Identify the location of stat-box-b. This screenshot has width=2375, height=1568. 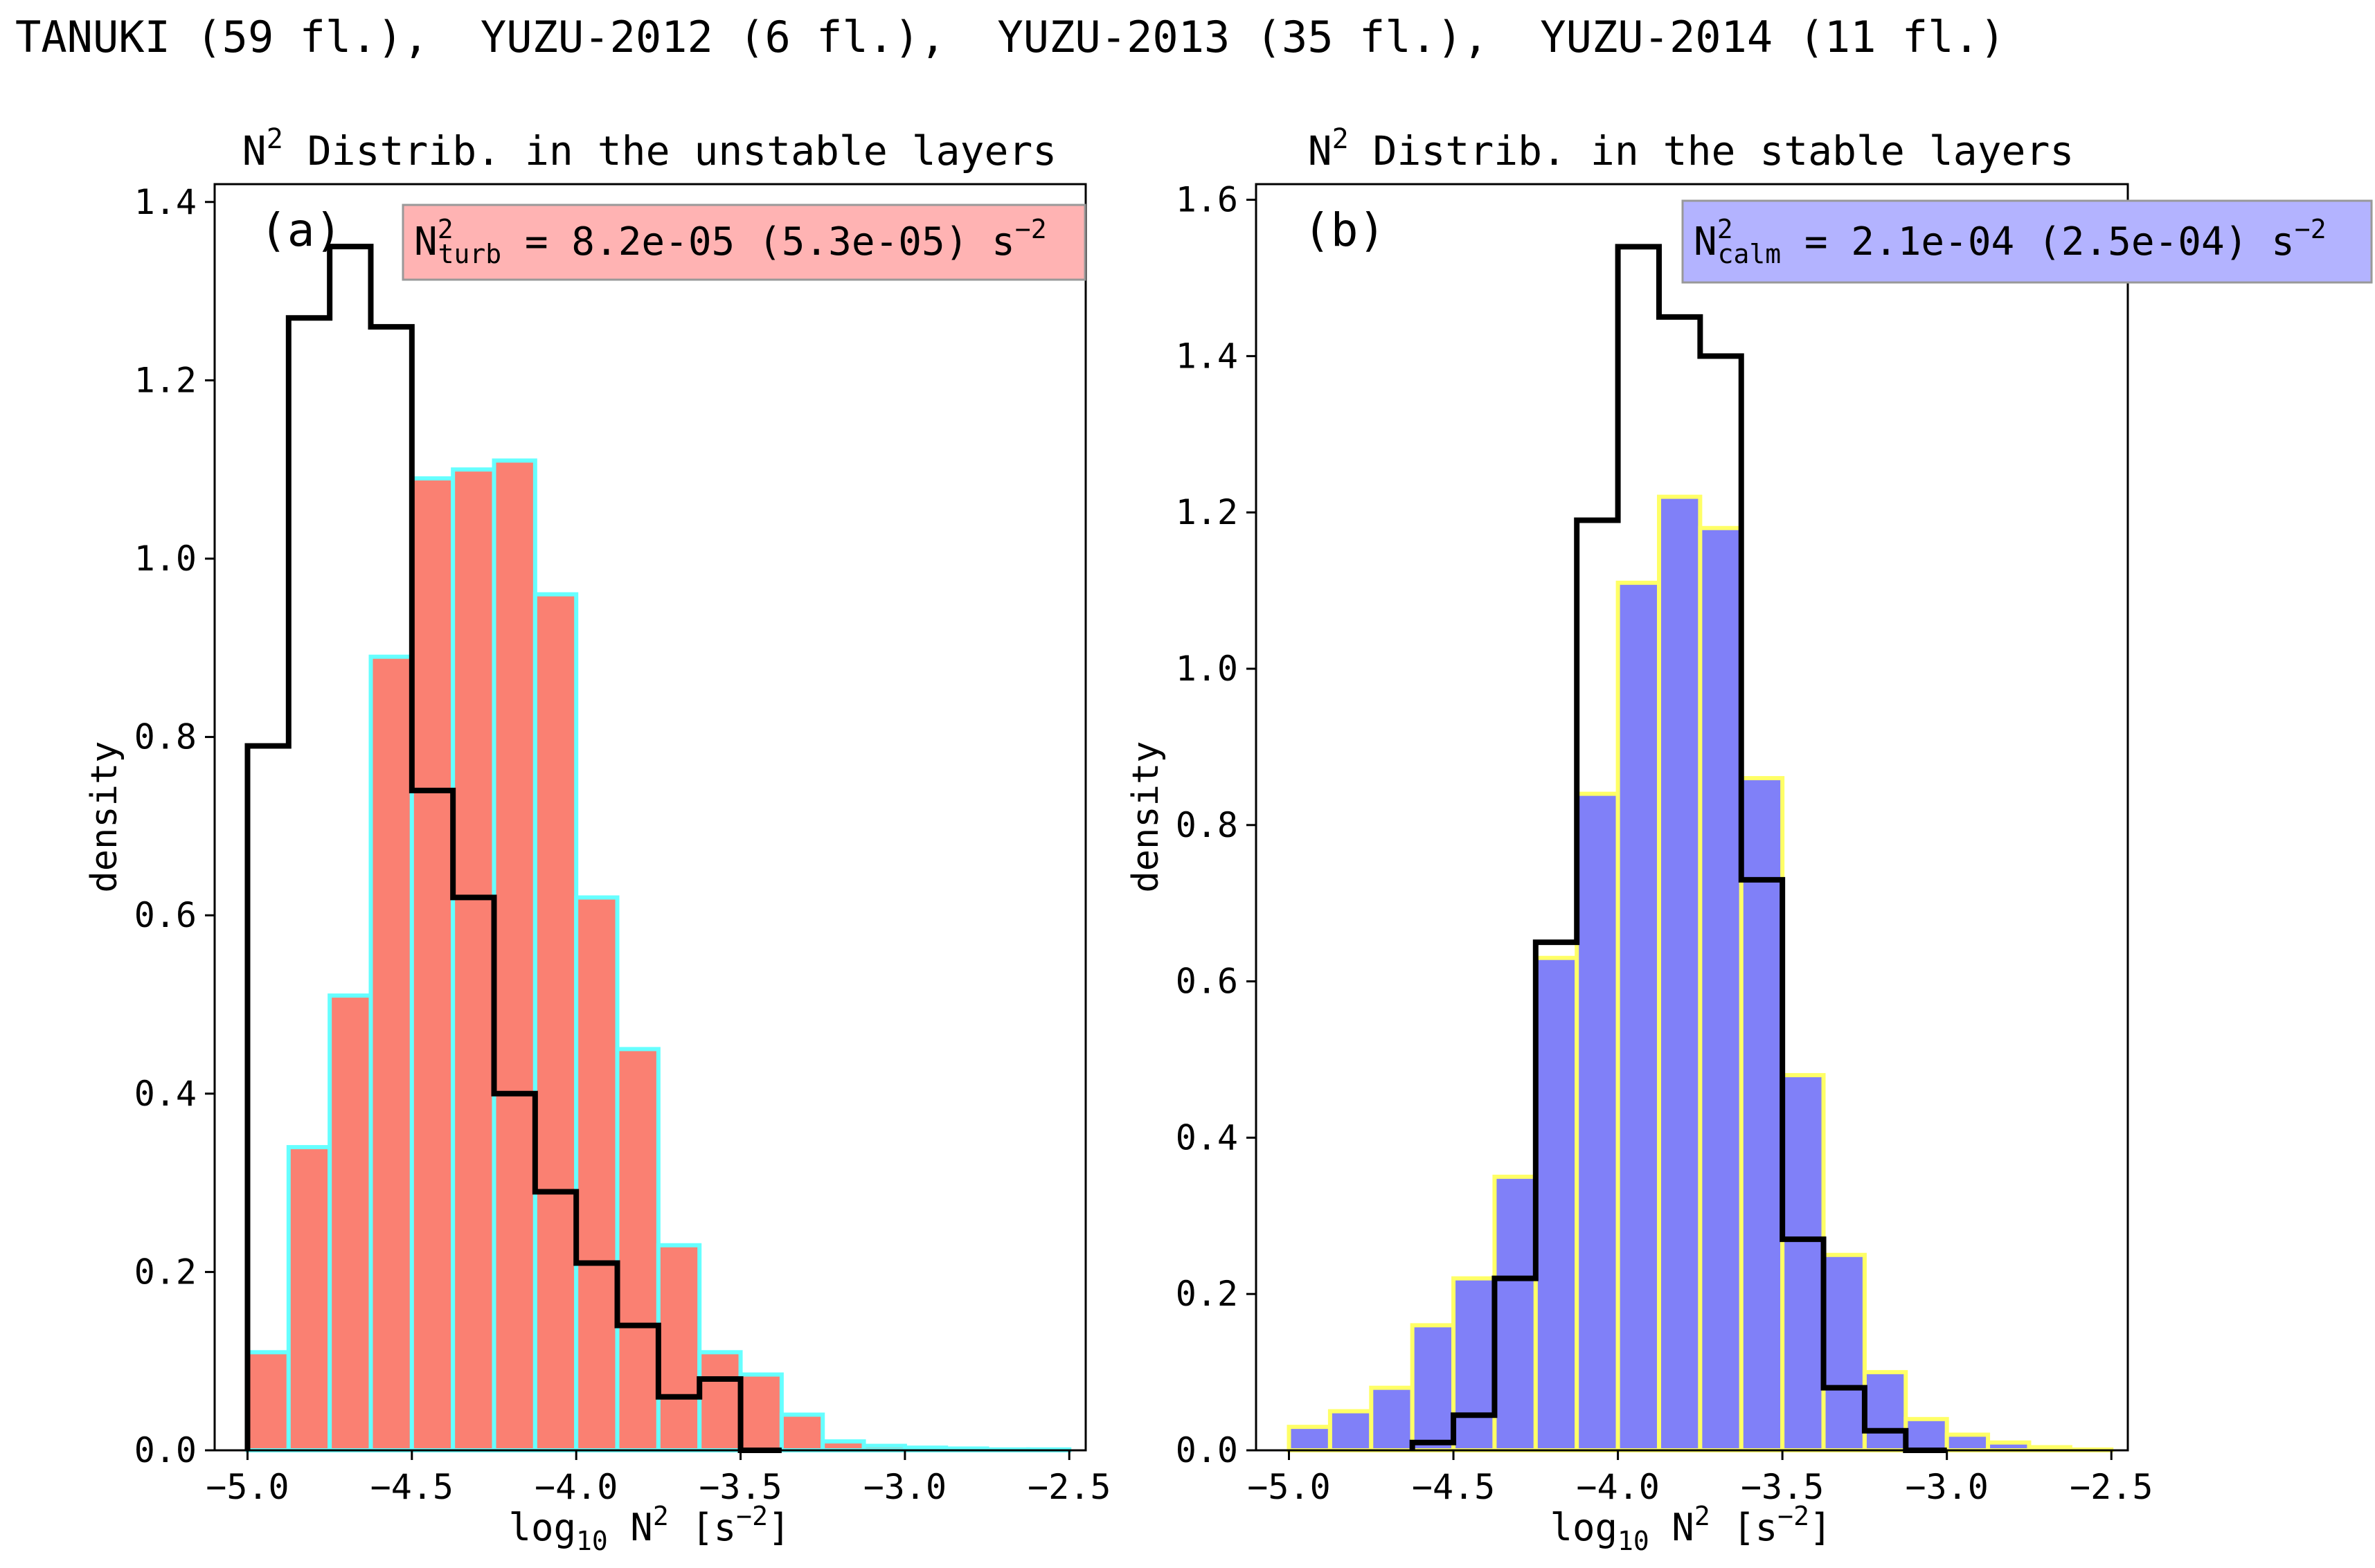
(2027, 242).